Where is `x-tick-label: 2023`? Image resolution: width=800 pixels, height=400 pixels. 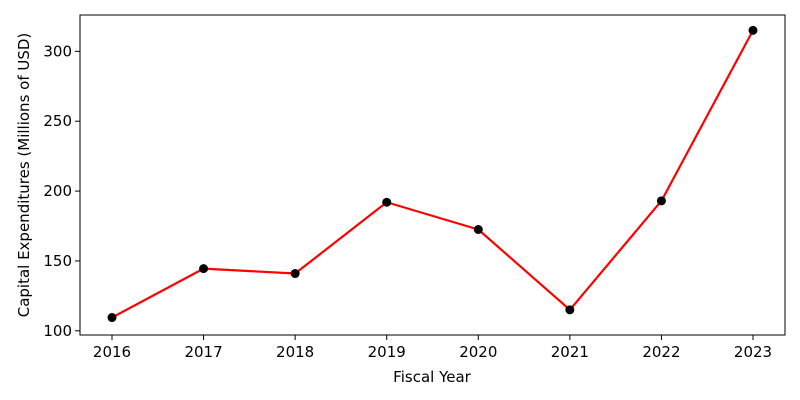
x-tick-label: 2023 is located at coordinates (753, 352).